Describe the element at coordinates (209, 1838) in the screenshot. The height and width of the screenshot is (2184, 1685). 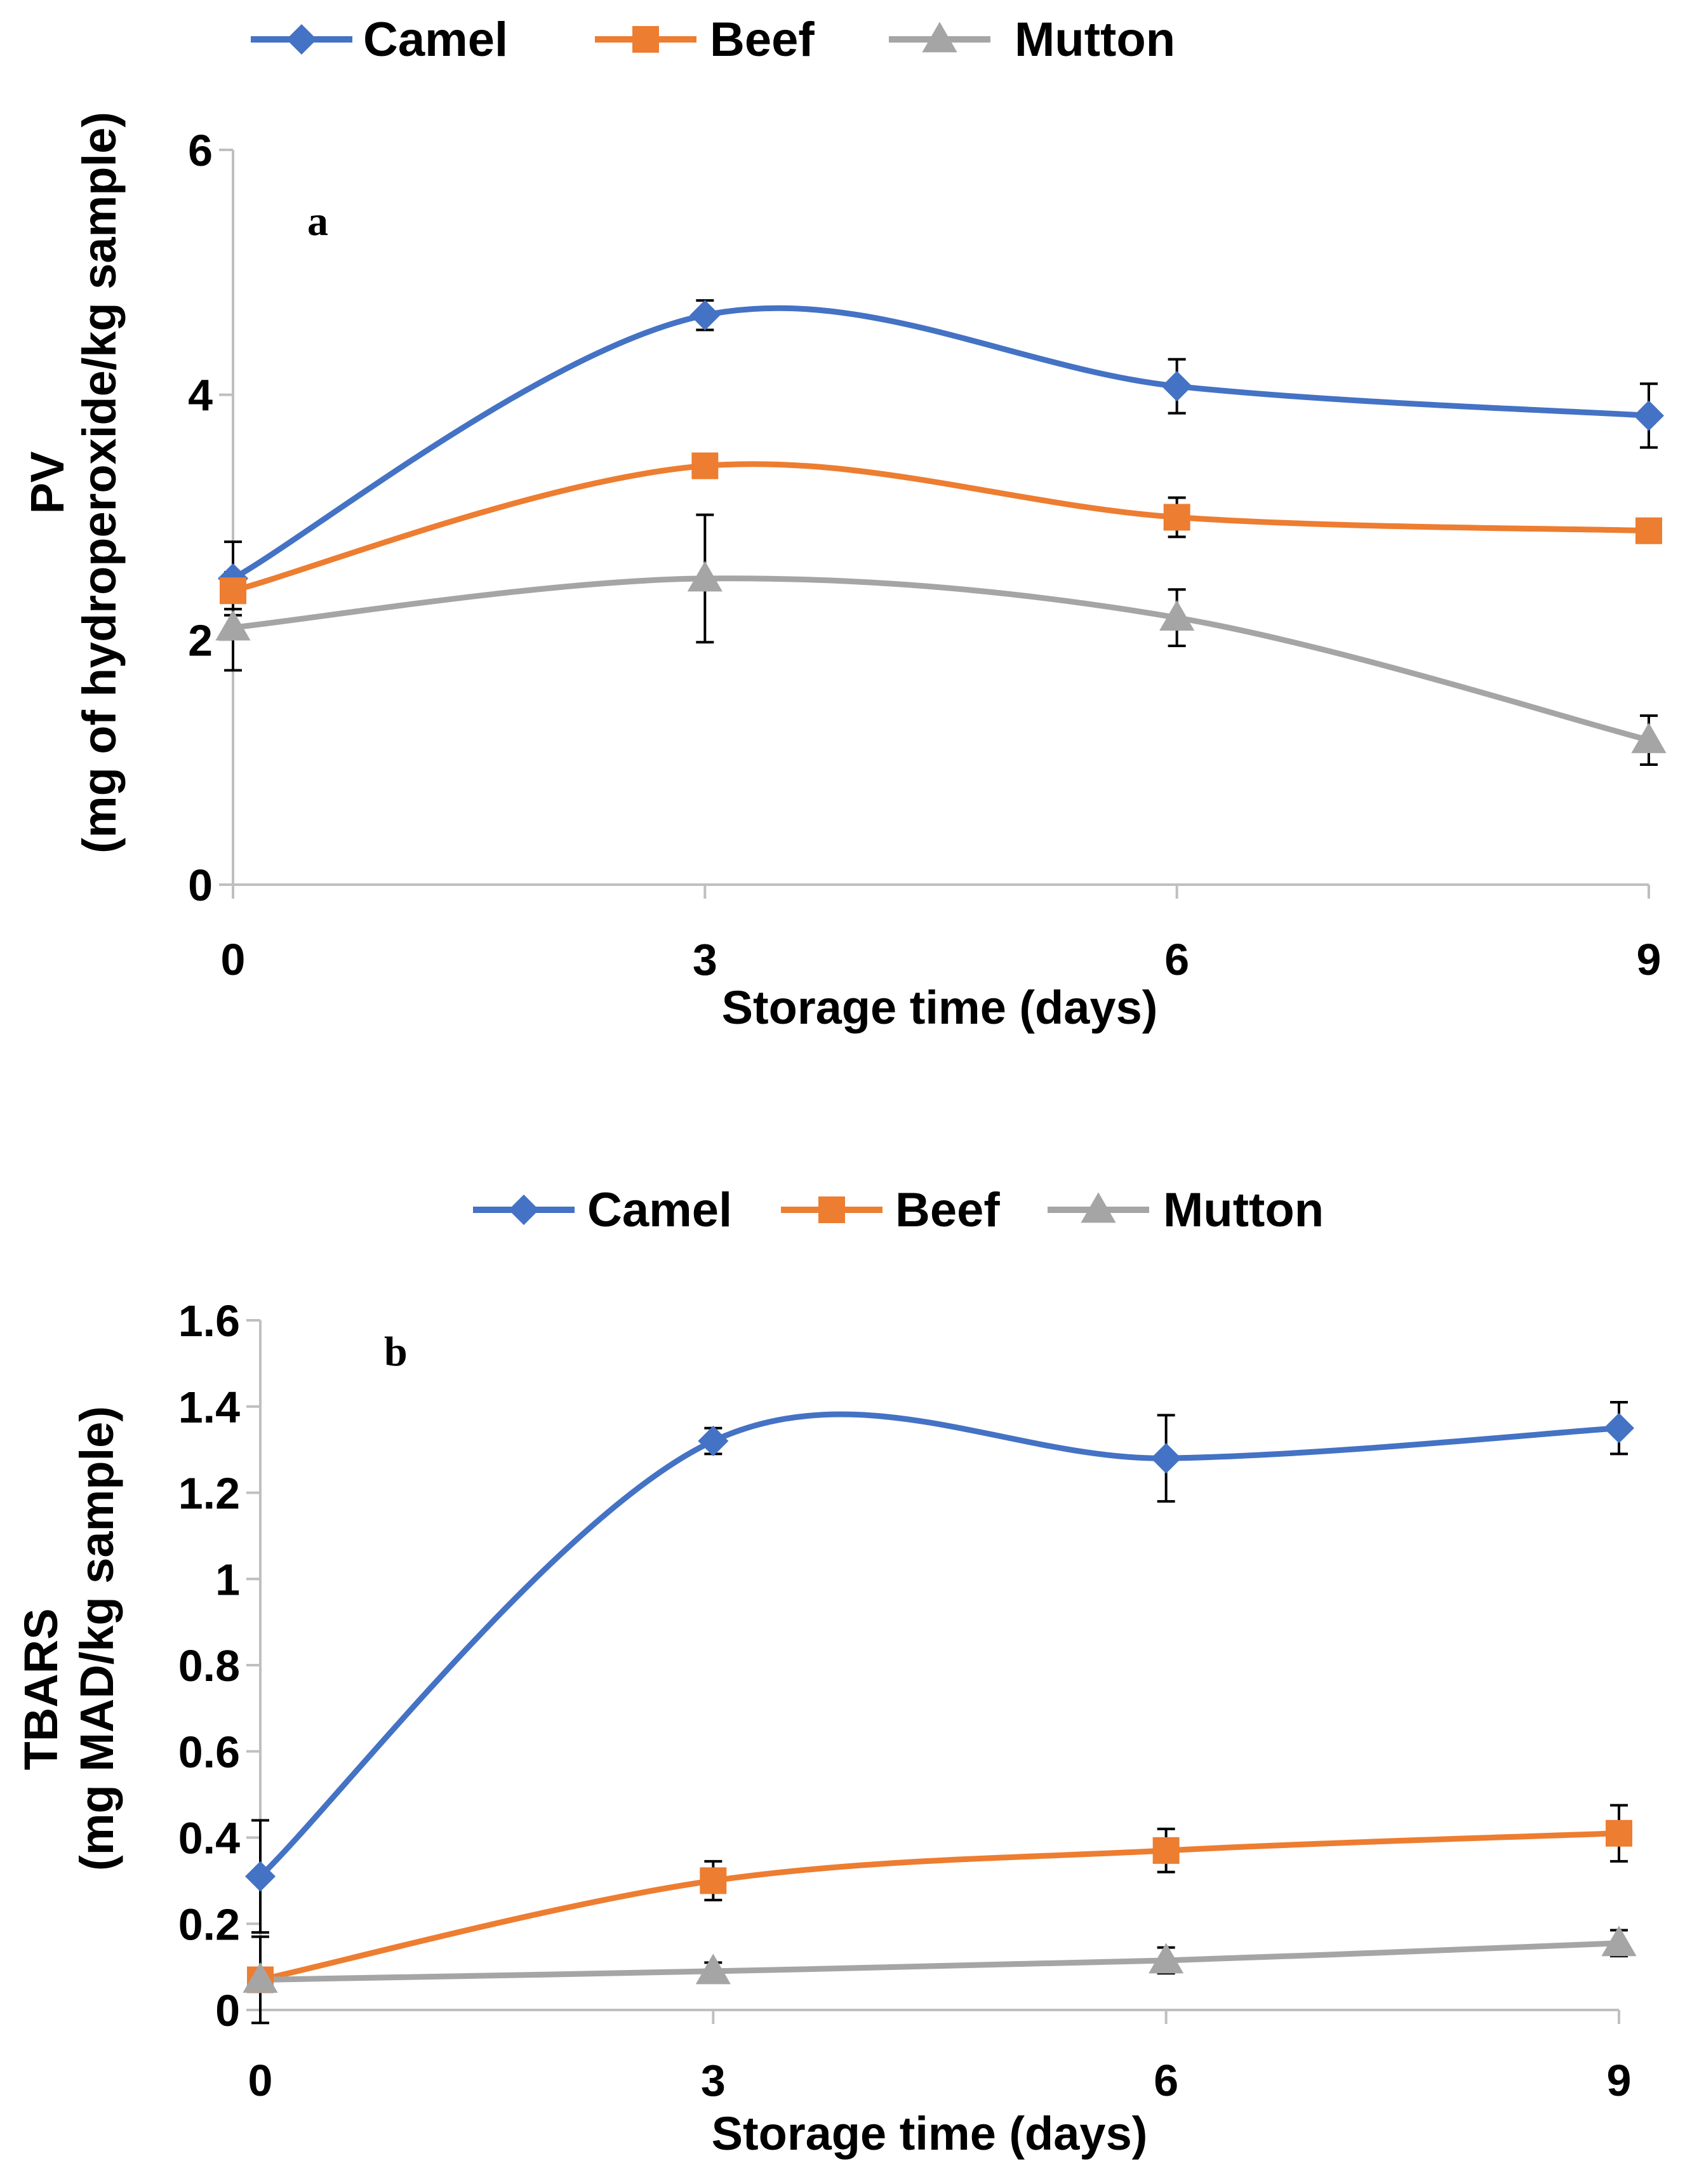
I see `y-tick-label: 0.4` at that location.